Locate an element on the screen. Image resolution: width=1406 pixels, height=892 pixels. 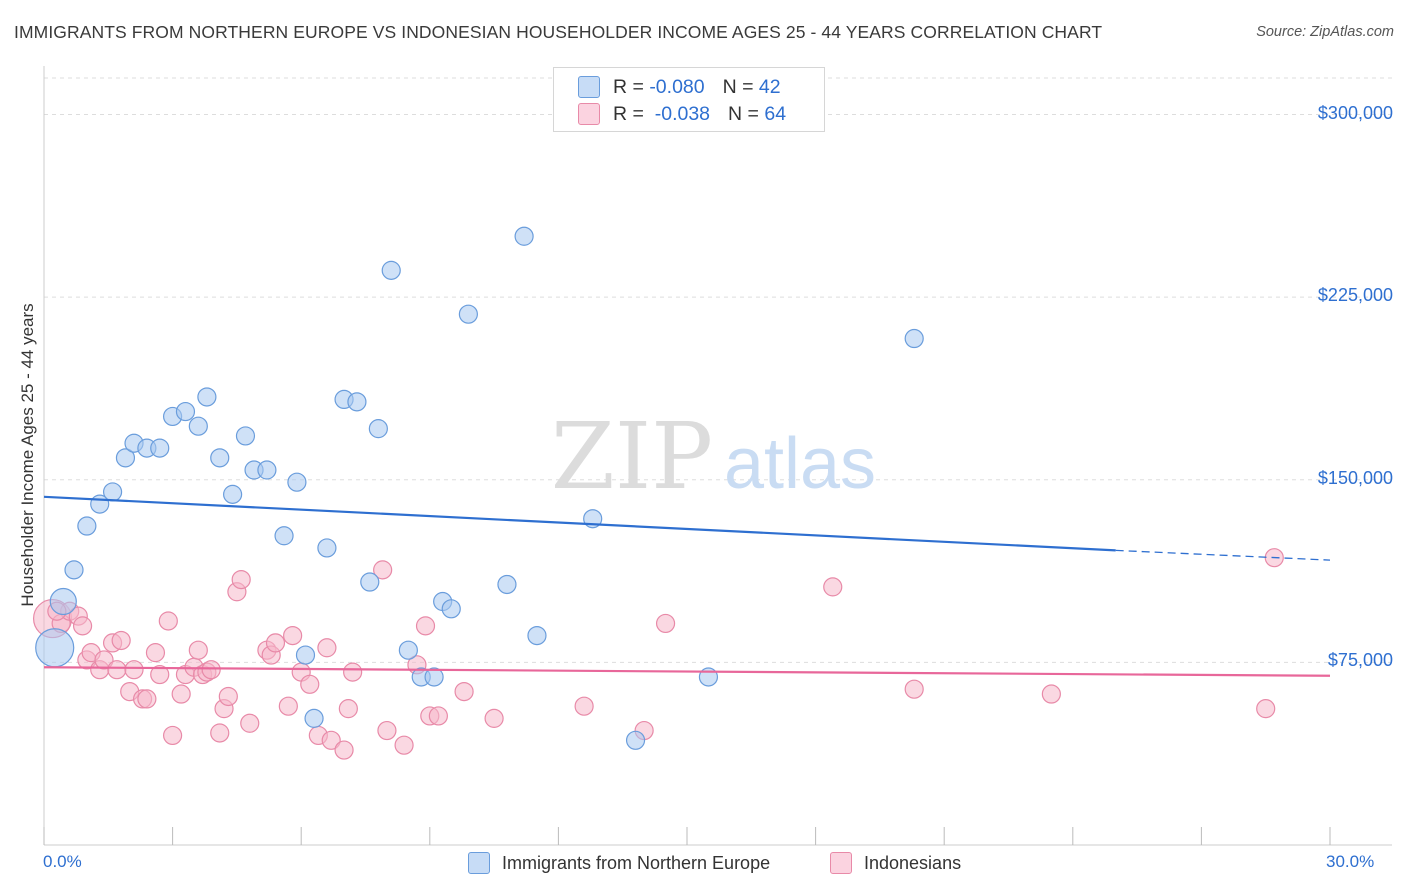
legend-row-pink: R = -0.038 N = 64 is located at coordinates (682, 114).